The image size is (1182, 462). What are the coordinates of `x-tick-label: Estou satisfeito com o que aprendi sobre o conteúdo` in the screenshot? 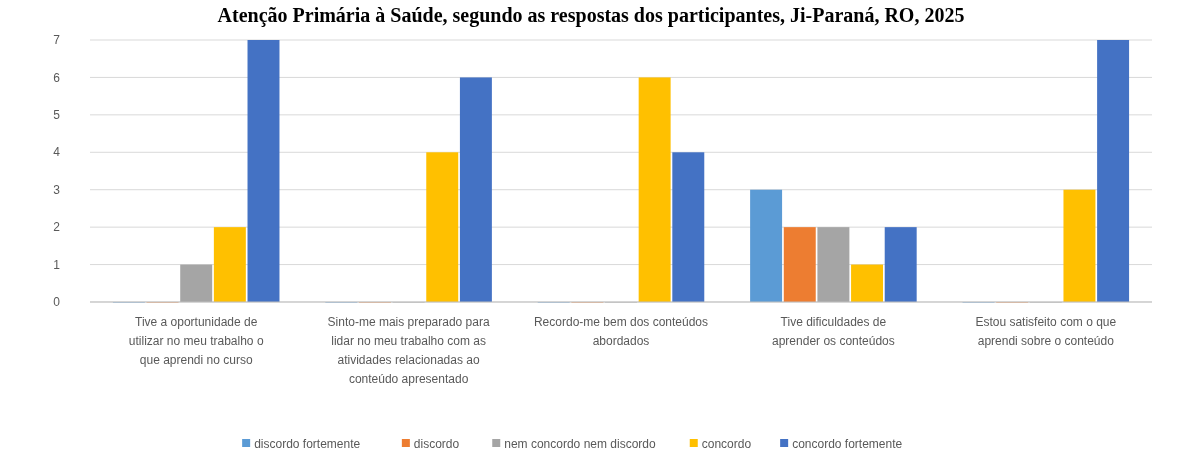 It's located at (1046, 331).